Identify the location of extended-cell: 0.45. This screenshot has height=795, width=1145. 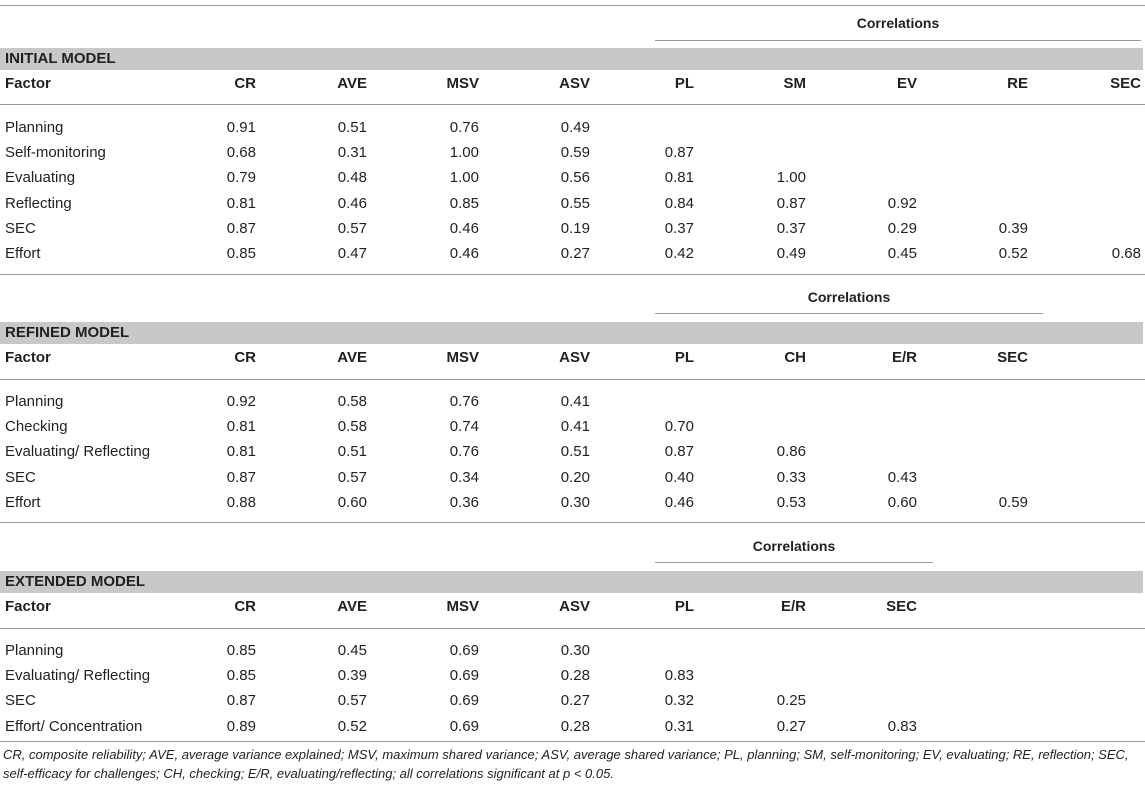
(352, 650).